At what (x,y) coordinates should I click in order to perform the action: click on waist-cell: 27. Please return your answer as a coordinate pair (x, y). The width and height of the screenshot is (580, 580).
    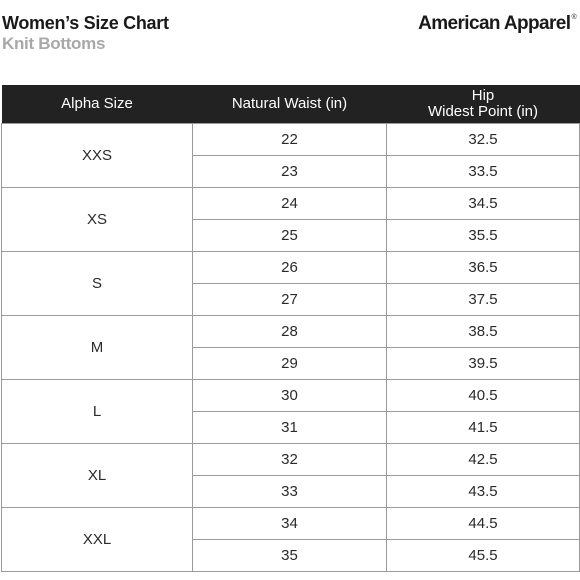
    Looking at the image, I should click on (289, 299).